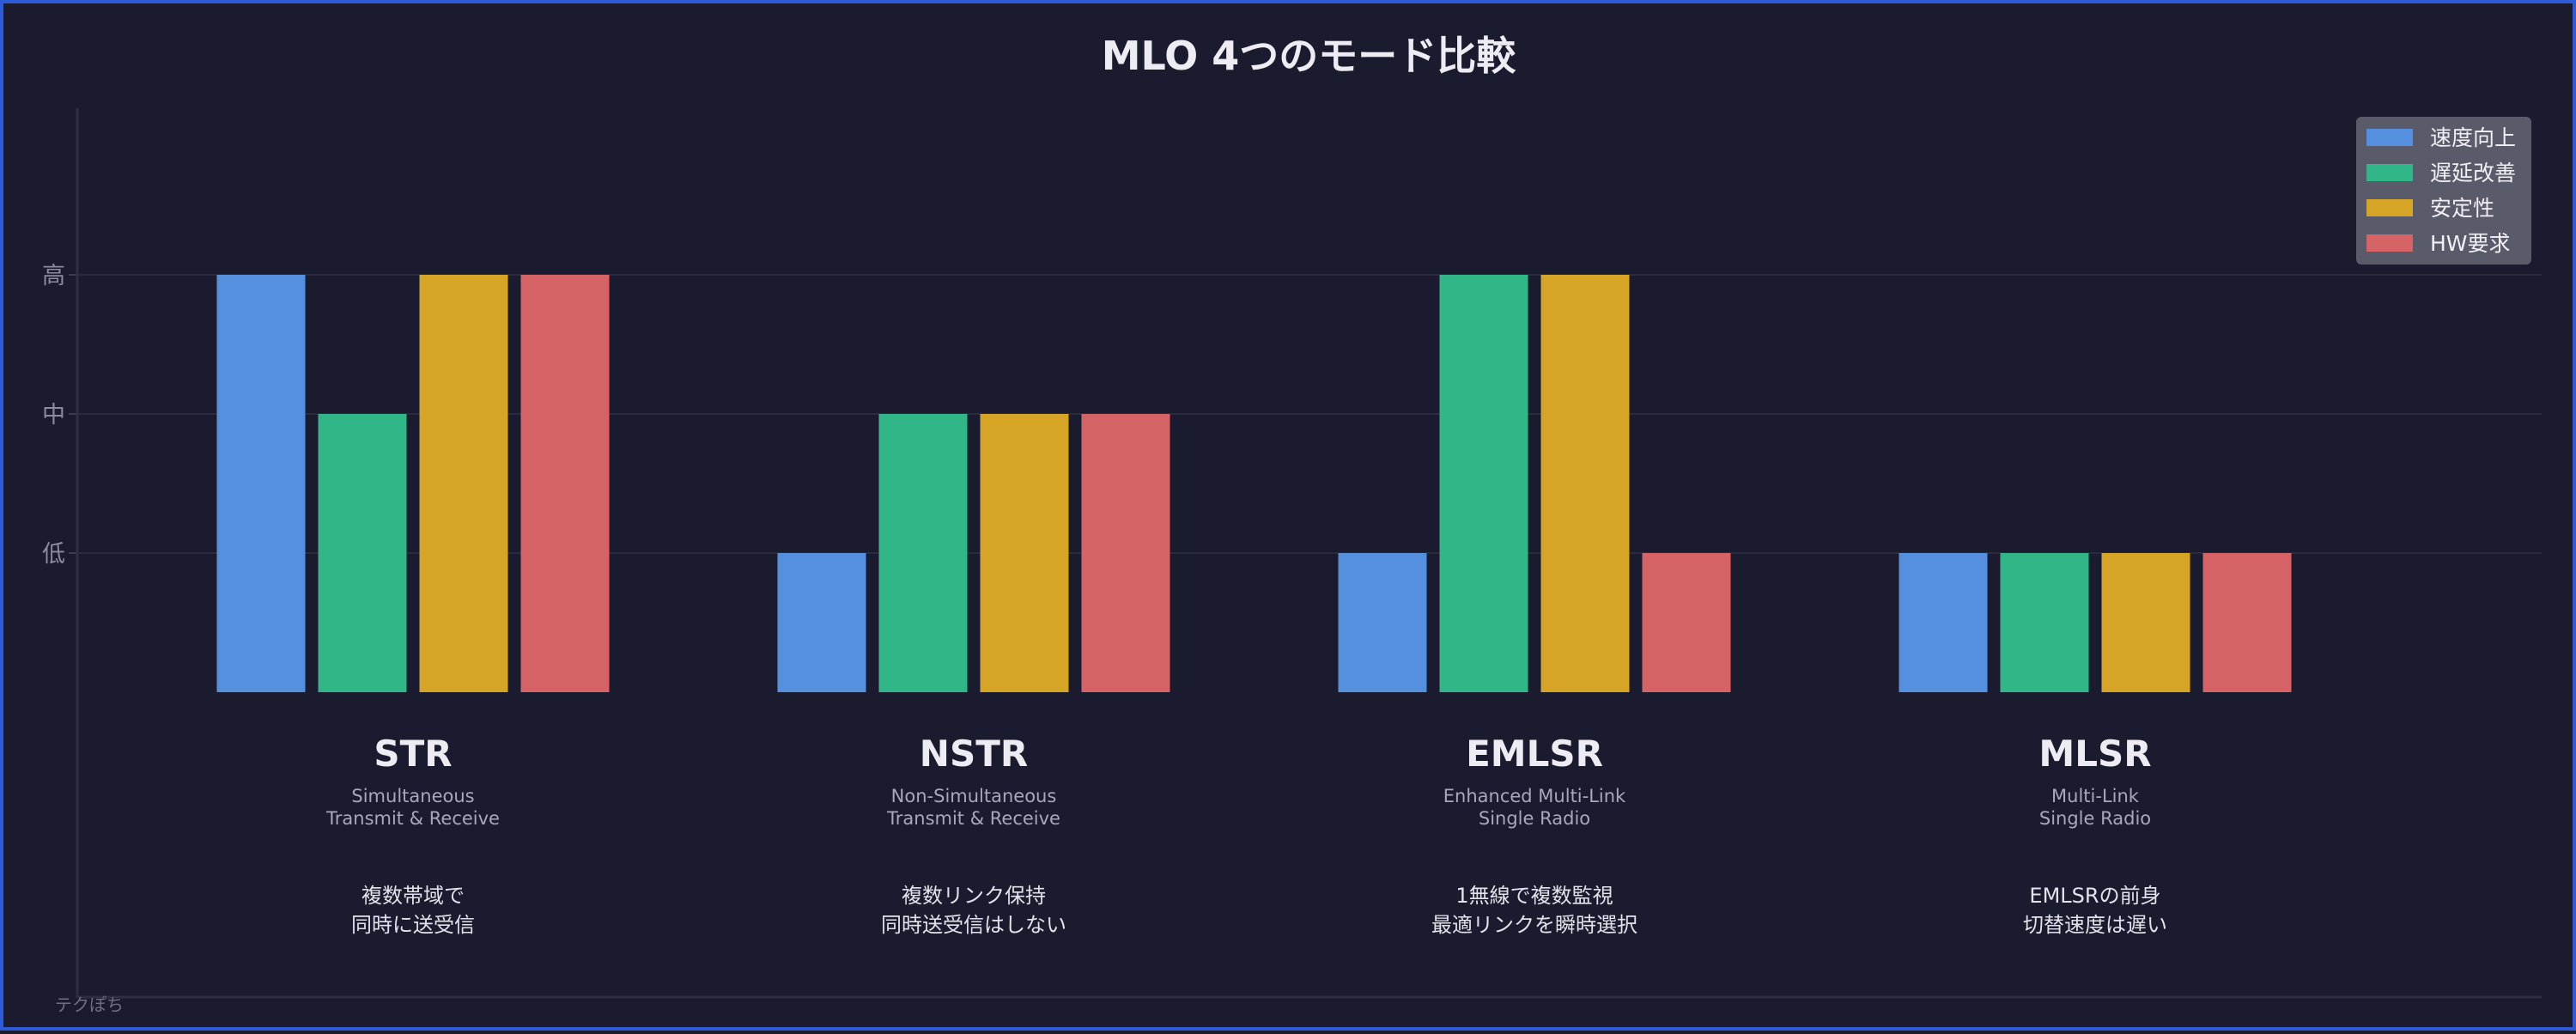 This screenshot has width=2576, height=1034. I want to click on mode-subtitle-label: Multi-Link, so click(2095, 796).